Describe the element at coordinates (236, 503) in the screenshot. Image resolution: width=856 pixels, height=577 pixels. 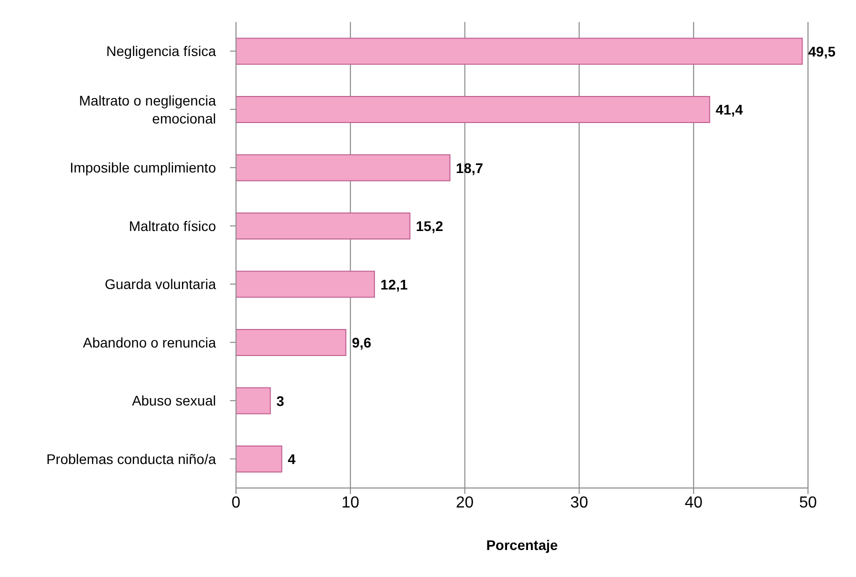
I see `x-tick-label: 0` at that location.